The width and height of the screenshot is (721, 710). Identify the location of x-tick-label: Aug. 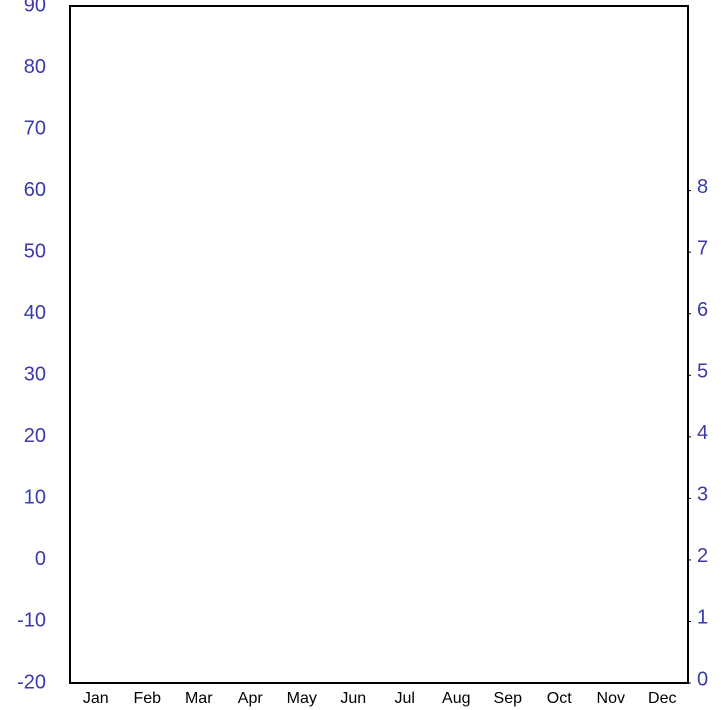
(456, 698).